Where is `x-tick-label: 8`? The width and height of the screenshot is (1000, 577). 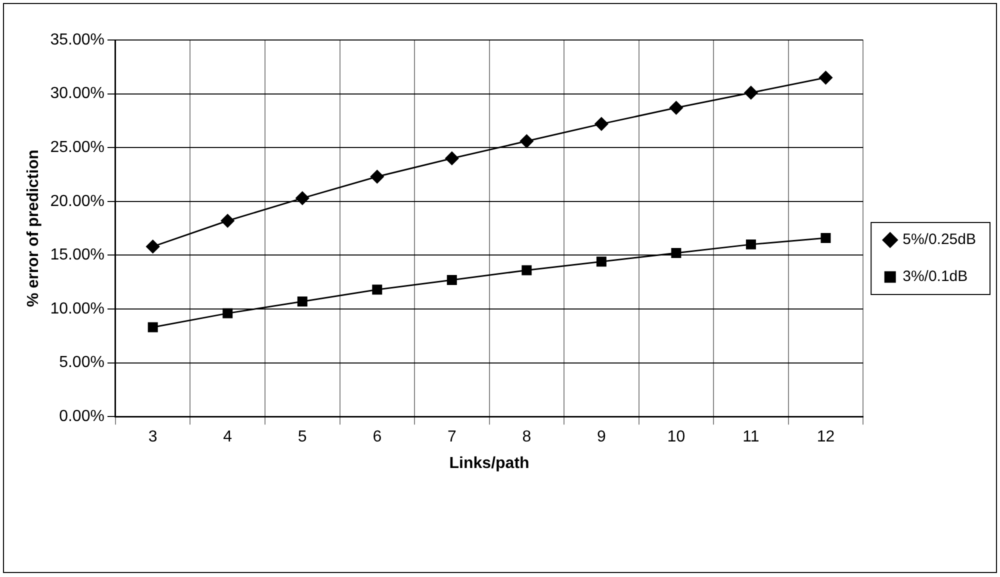 x-tick-label: 8 is located at coordinates (527, 437).